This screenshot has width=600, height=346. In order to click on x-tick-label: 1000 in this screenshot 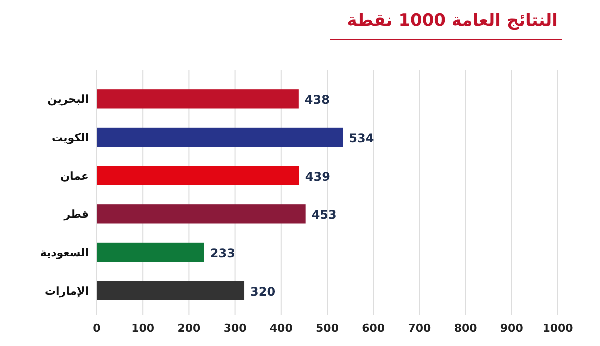, I will do `click(558, 328)`.